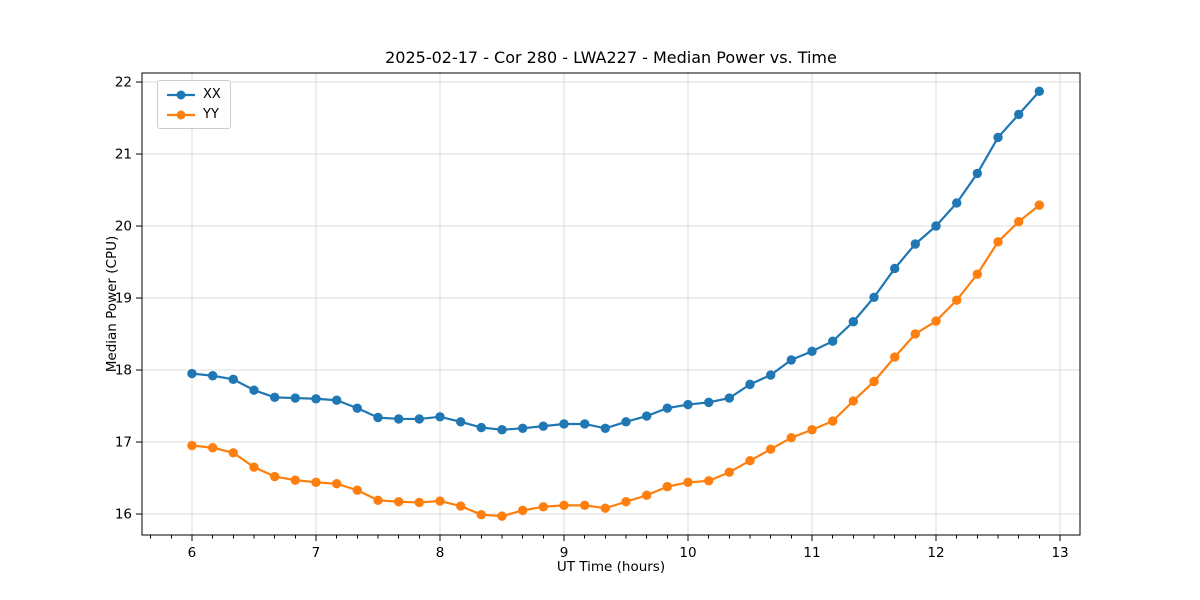 The image size is (1200, 600). What do you see at coordinates (194, 104) in the screenshot?
I see `legend: XX YY` at bounding box center [194, 104].